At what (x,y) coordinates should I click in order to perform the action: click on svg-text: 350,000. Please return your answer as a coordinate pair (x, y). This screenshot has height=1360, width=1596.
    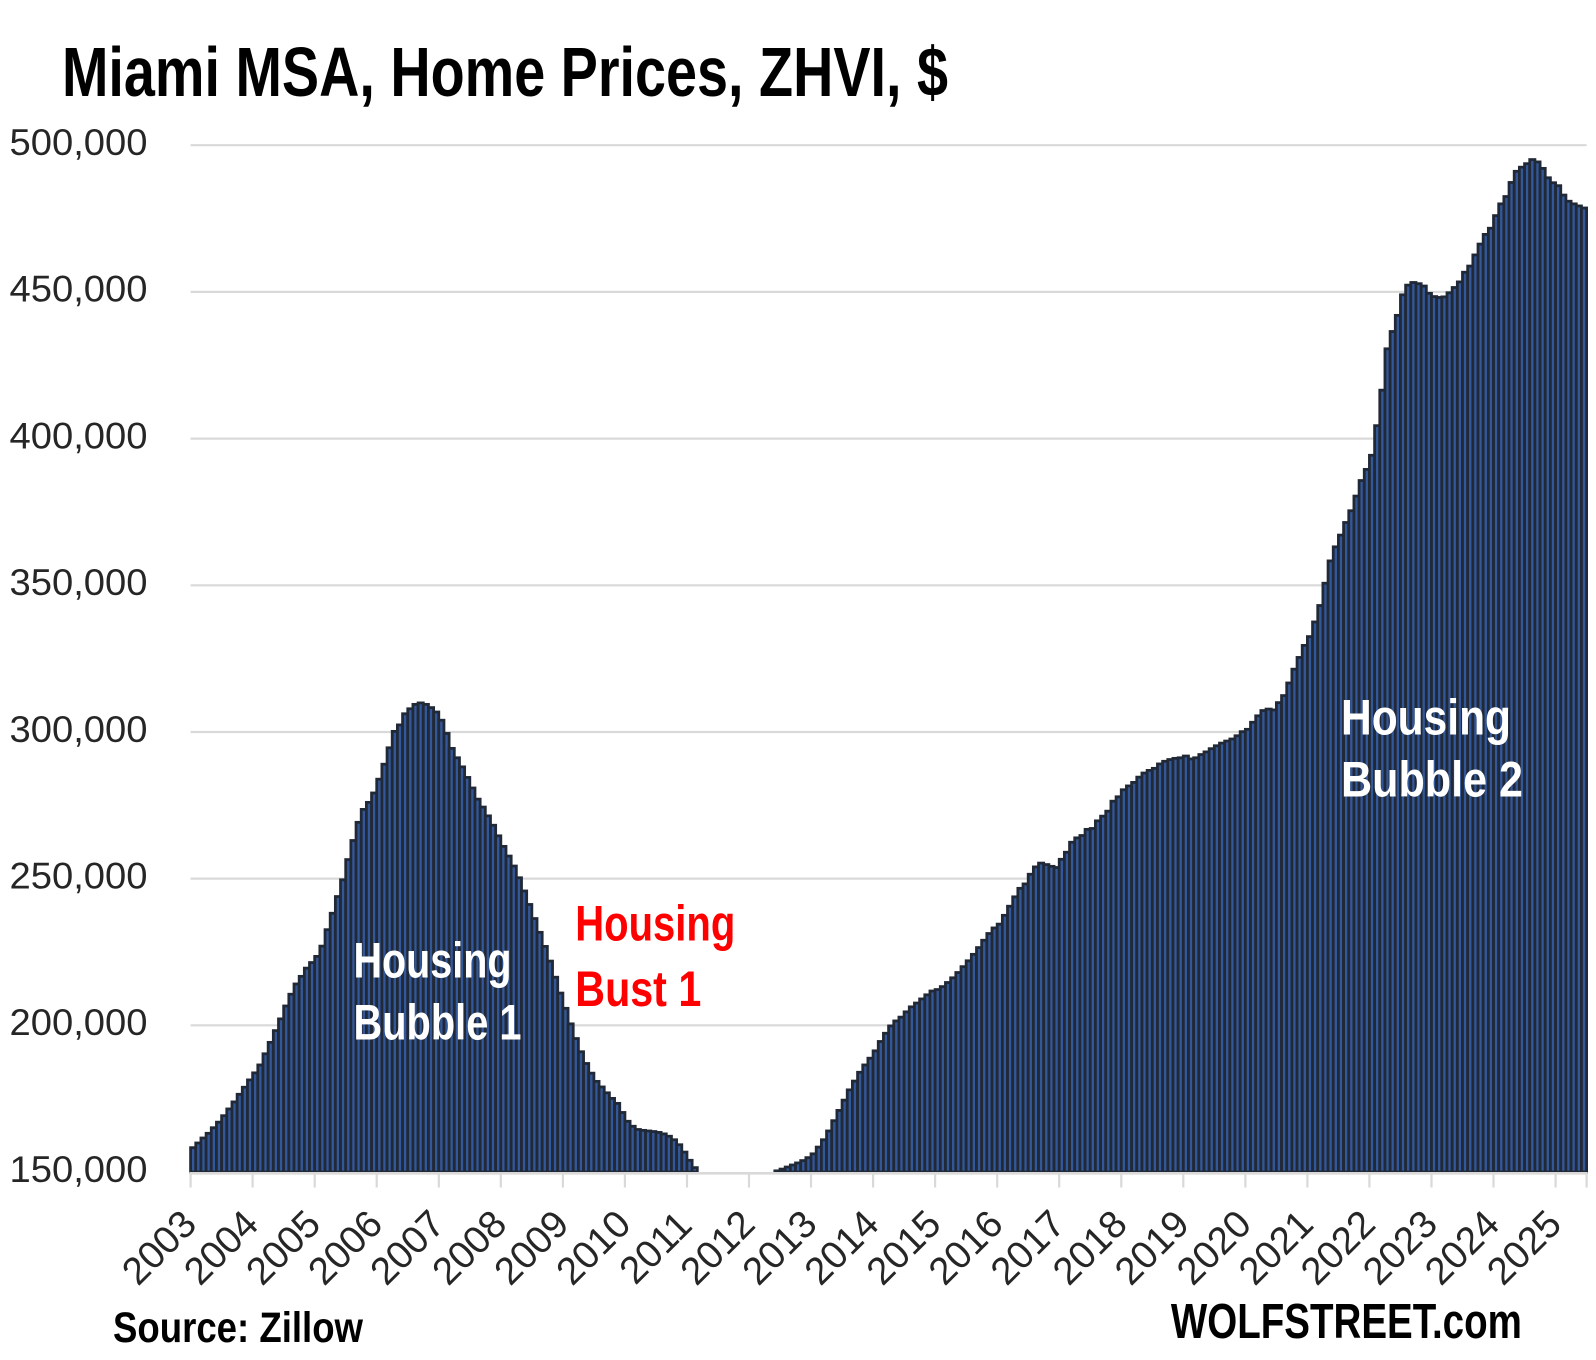
    Looking at the image, I should click on (79, 582).